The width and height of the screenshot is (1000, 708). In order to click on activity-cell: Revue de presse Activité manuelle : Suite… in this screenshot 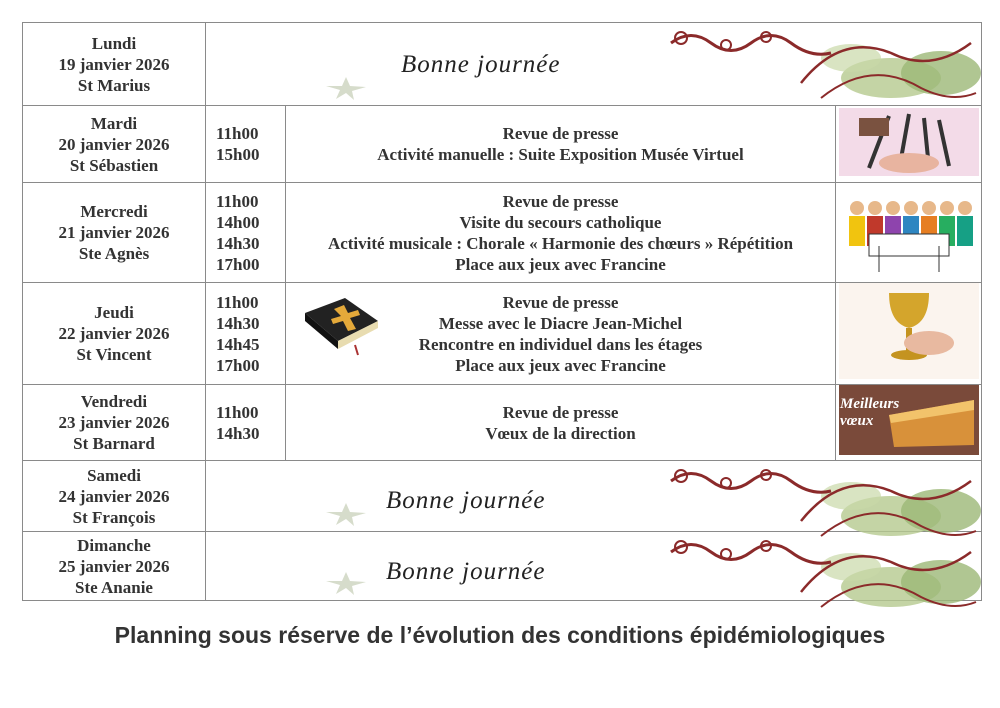, I will do `click(560, 144)`.